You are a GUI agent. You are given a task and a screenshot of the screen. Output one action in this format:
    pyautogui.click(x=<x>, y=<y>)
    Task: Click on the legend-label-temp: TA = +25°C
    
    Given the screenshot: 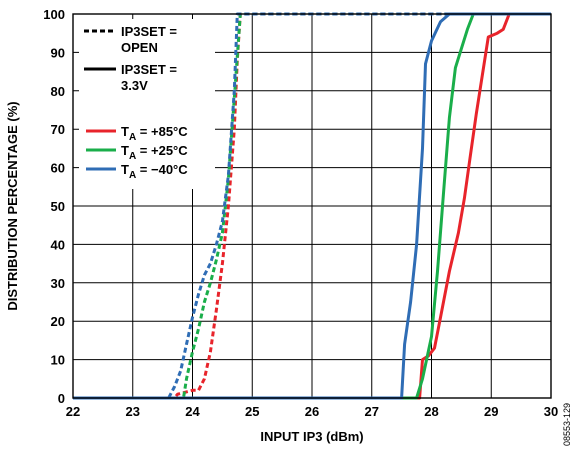 What is the action you would take?
    pyautogui.click(x=154, y=152)
    